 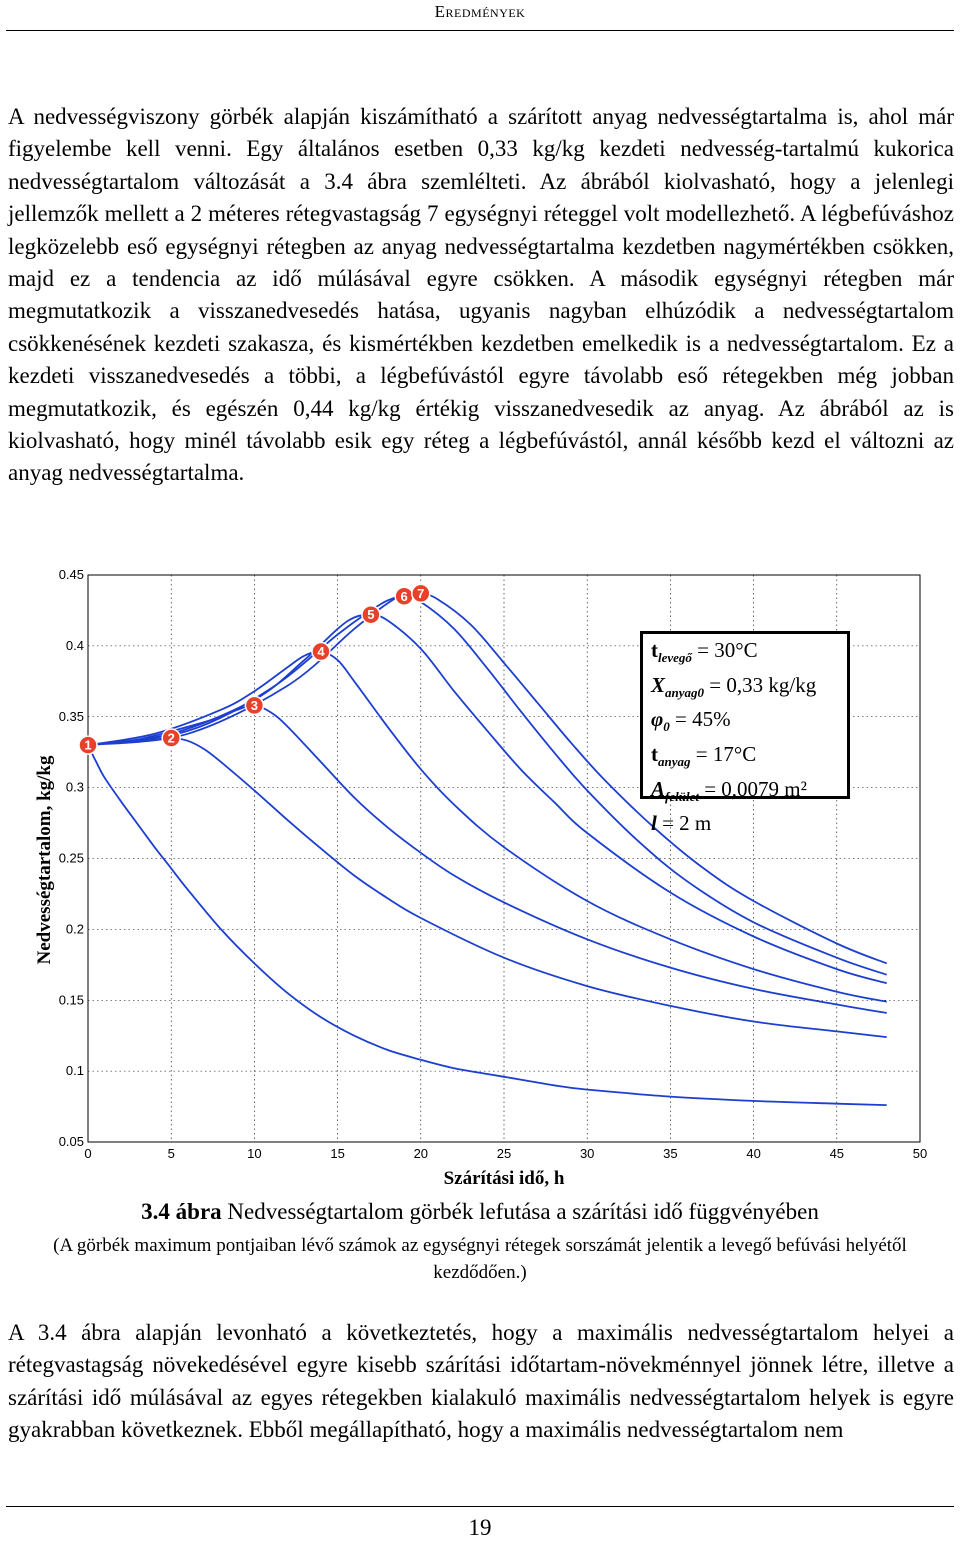 I want to click on parameter-value: = 2 m, so click(x=684, y=823).